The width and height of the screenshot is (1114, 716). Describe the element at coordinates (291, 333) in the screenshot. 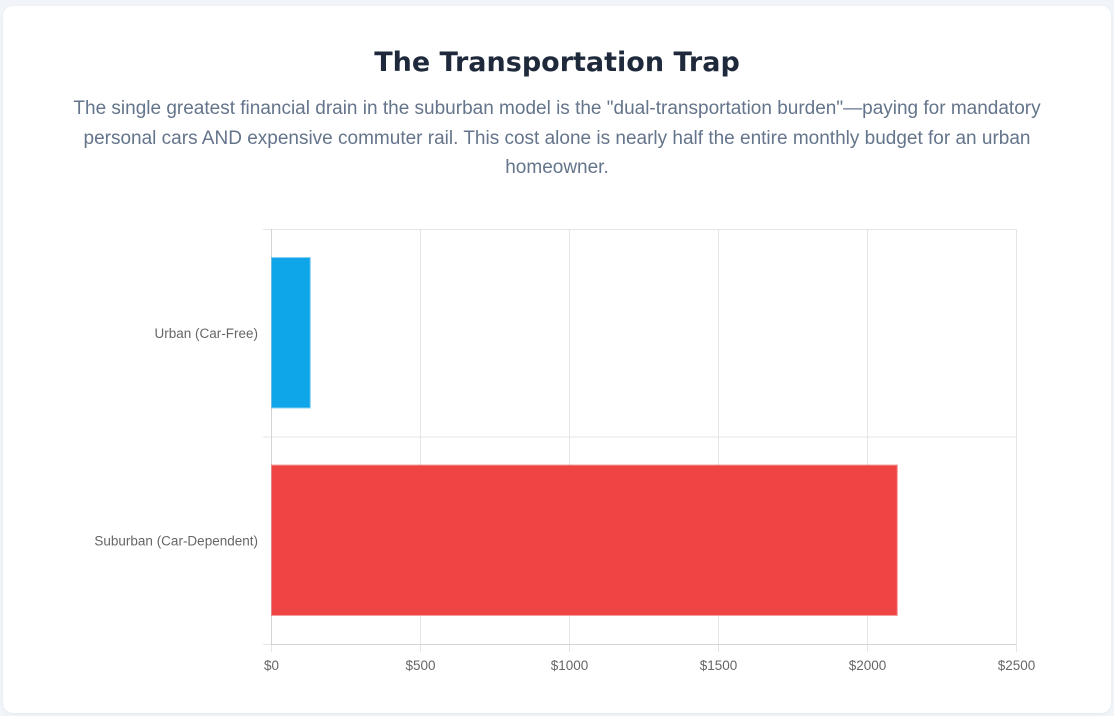

I see `bar-urban` at that location.